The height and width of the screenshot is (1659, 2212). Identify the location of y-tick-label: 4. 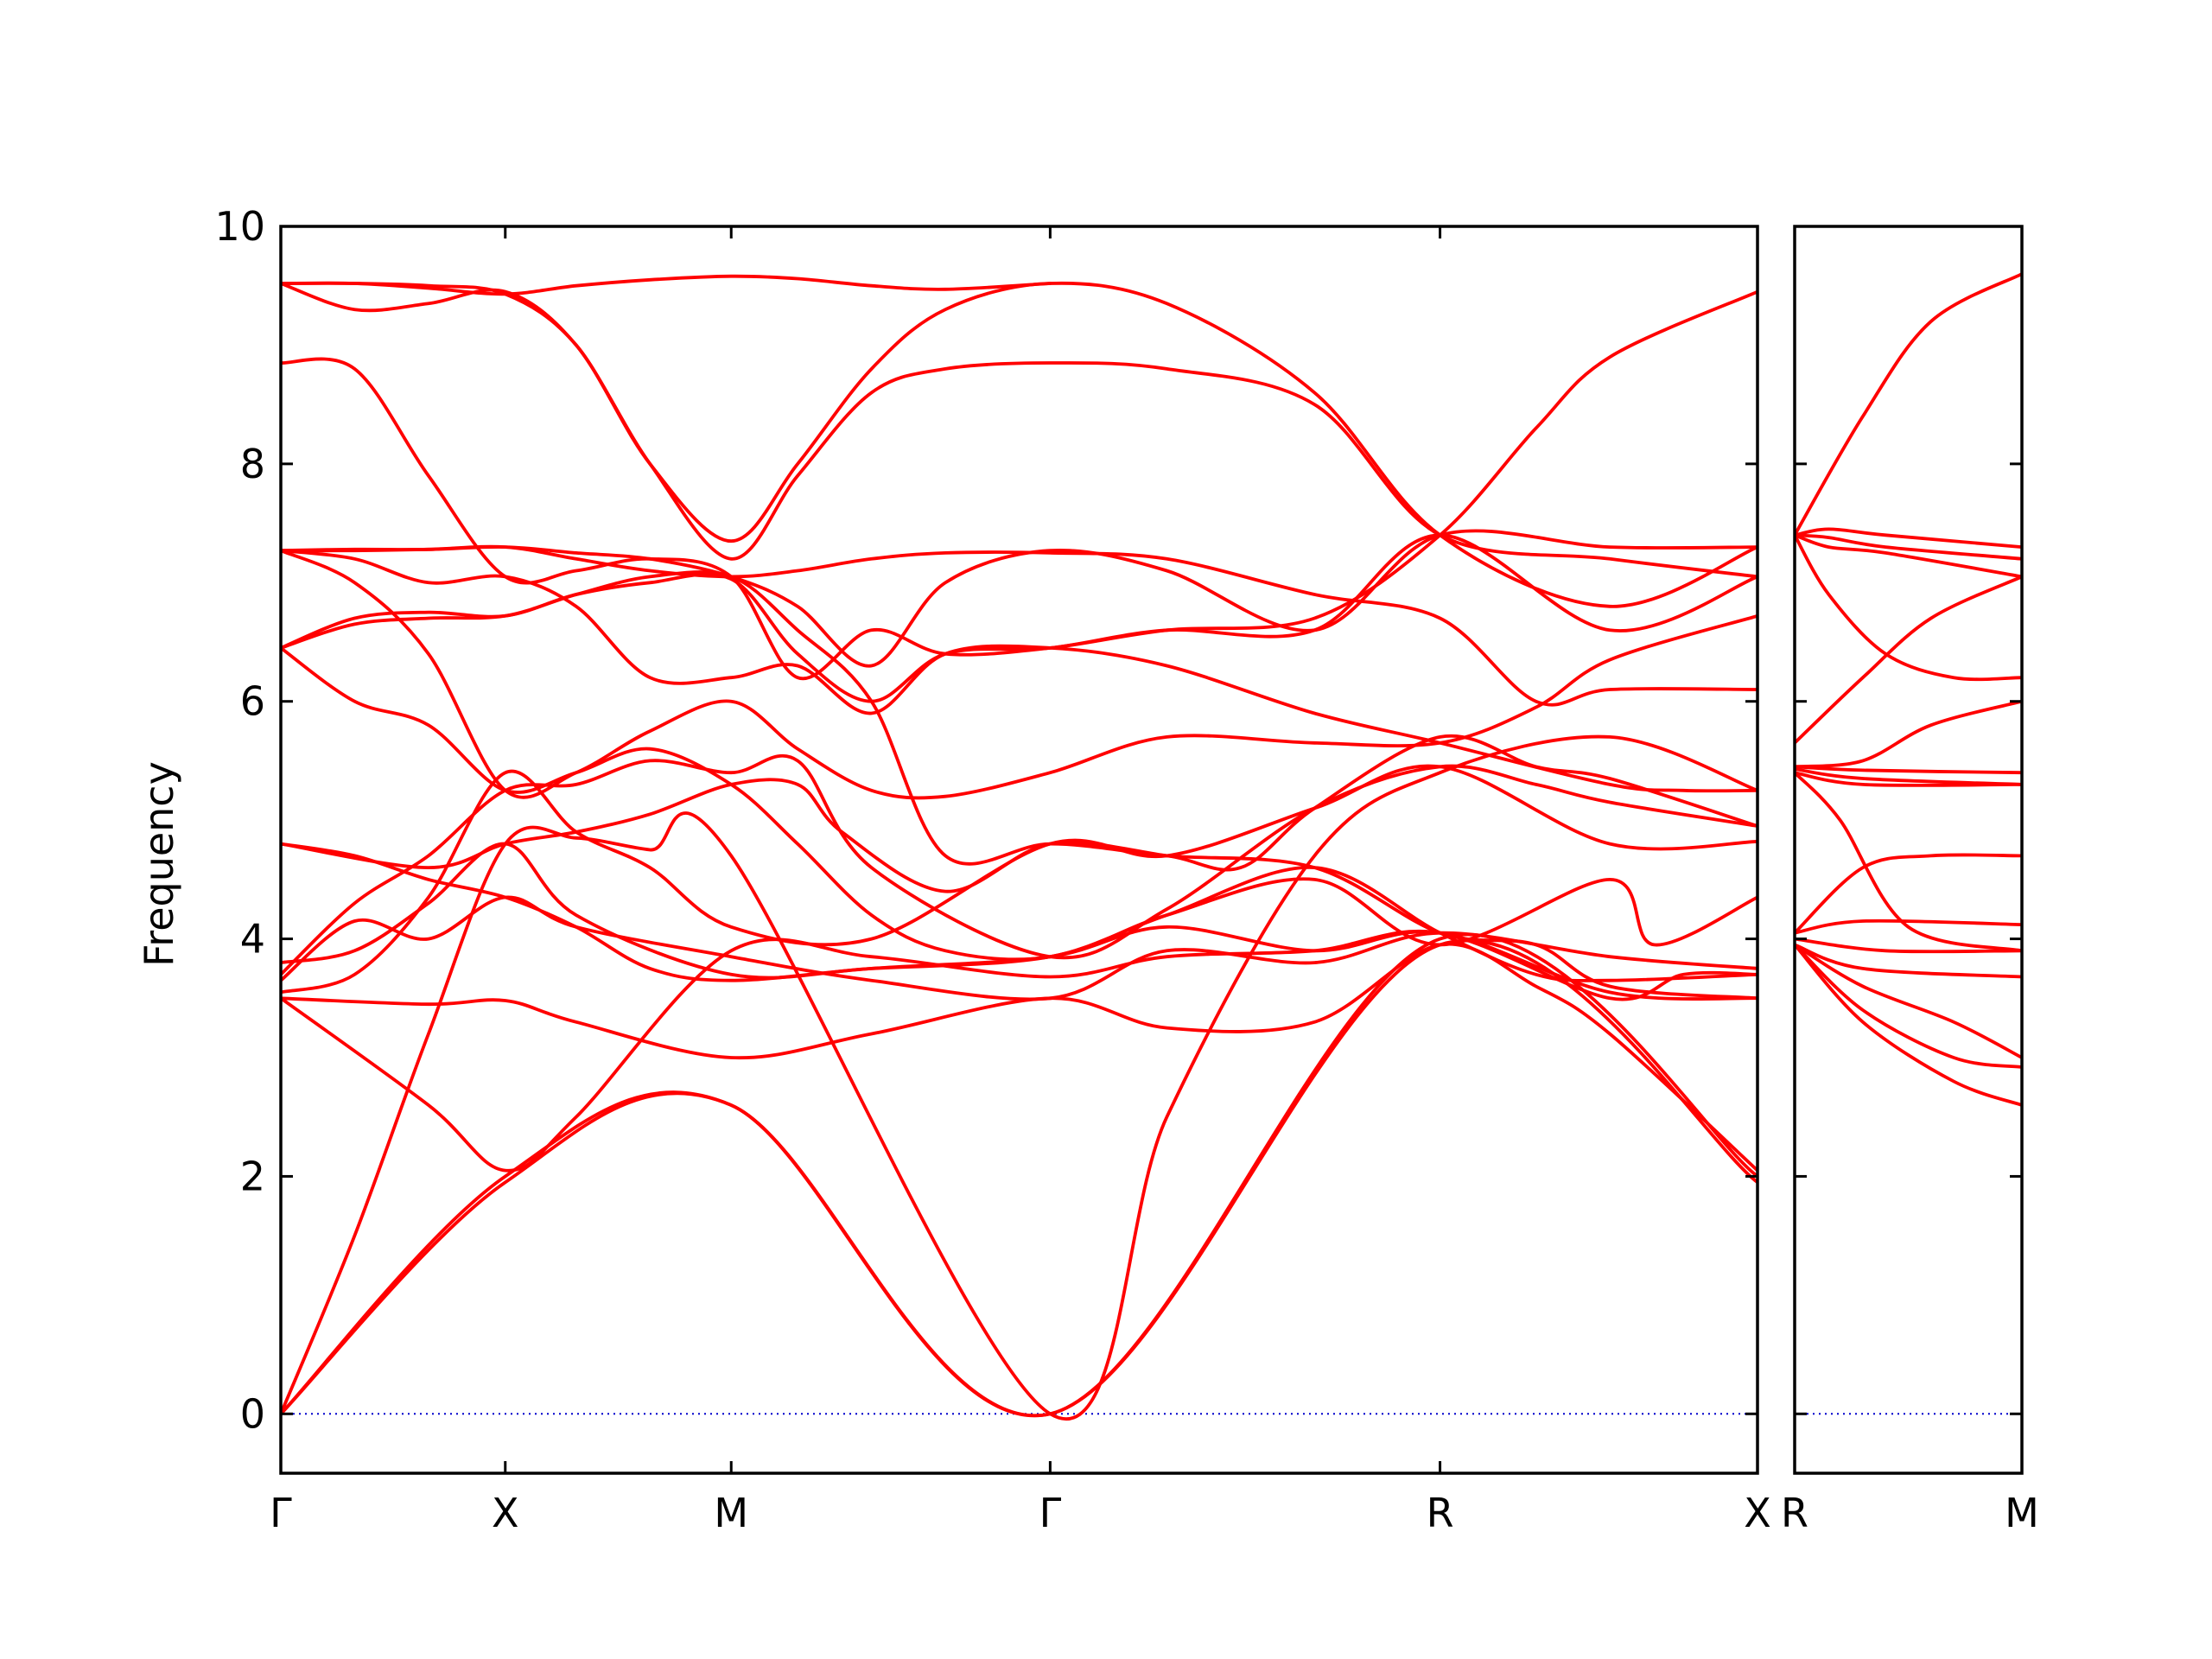
(252, 940).